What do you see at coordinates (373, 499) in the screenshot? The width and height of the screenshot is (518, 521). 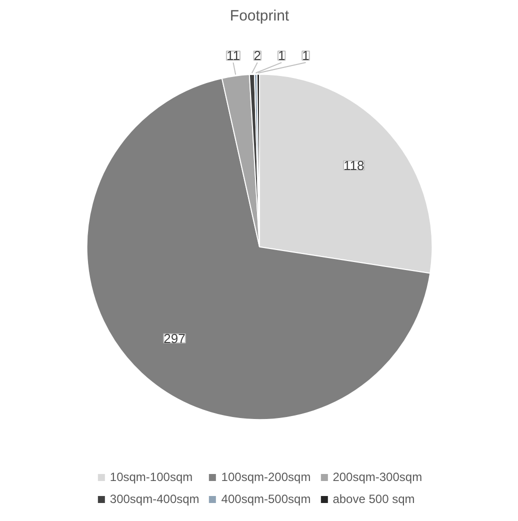 I see `legend-label: above 500 sqm` at bounding box center [373, 499].